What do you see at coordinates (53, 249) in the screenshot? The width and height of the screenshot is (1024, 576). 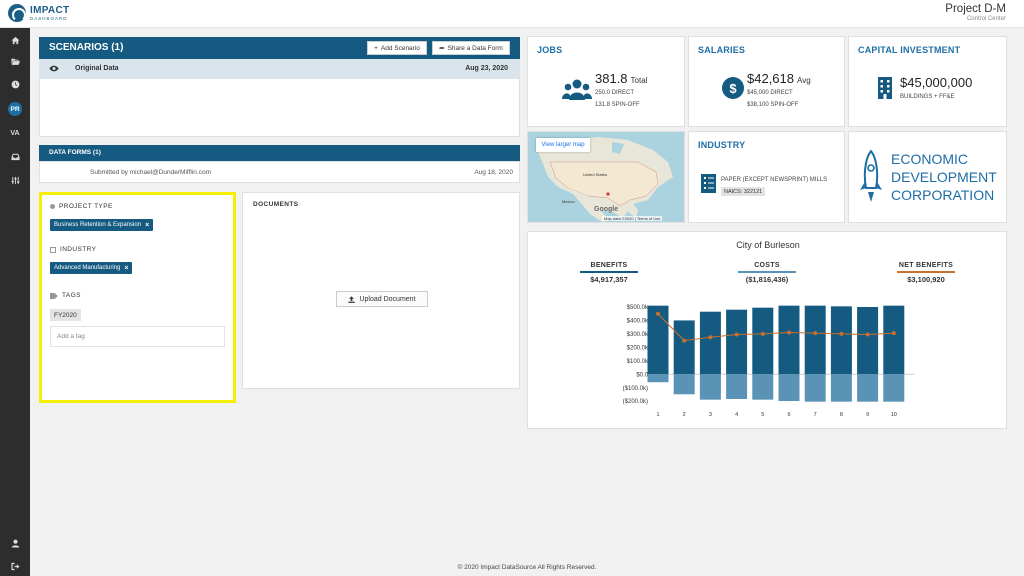 I see `industry-grid-icon` at bounding box center [53, 249].